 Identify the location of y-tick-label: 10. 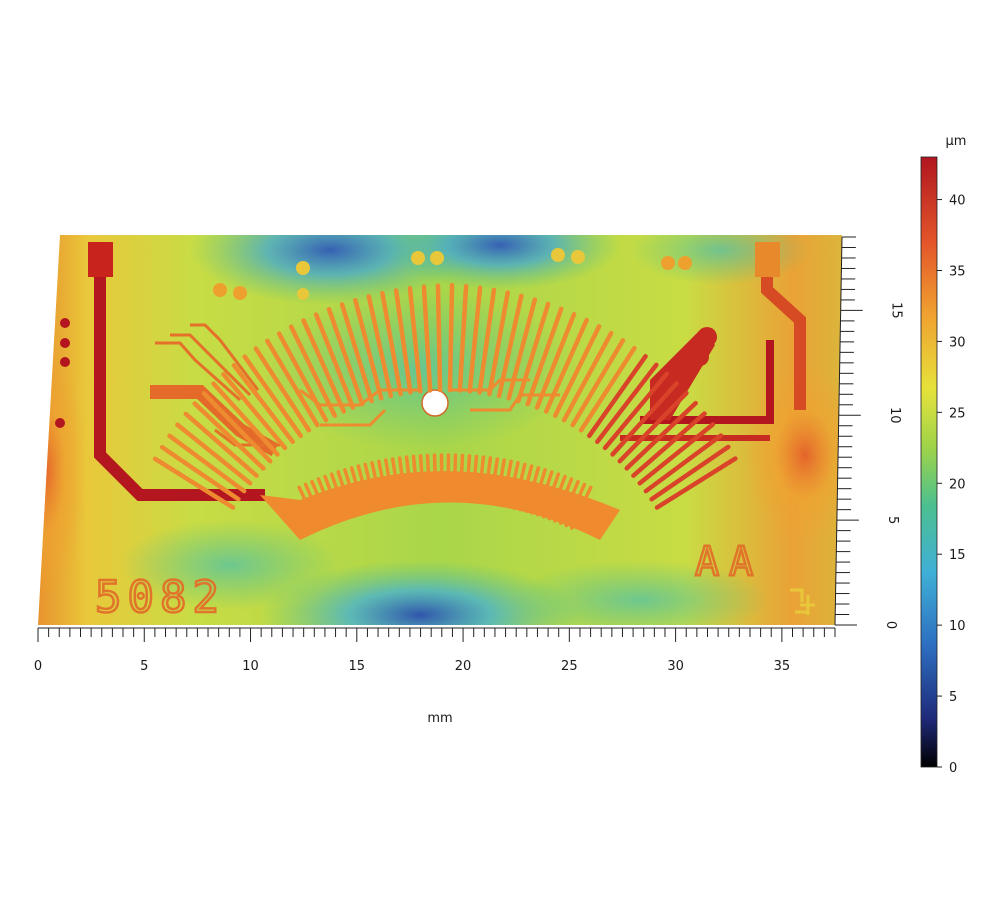
(894, 415).